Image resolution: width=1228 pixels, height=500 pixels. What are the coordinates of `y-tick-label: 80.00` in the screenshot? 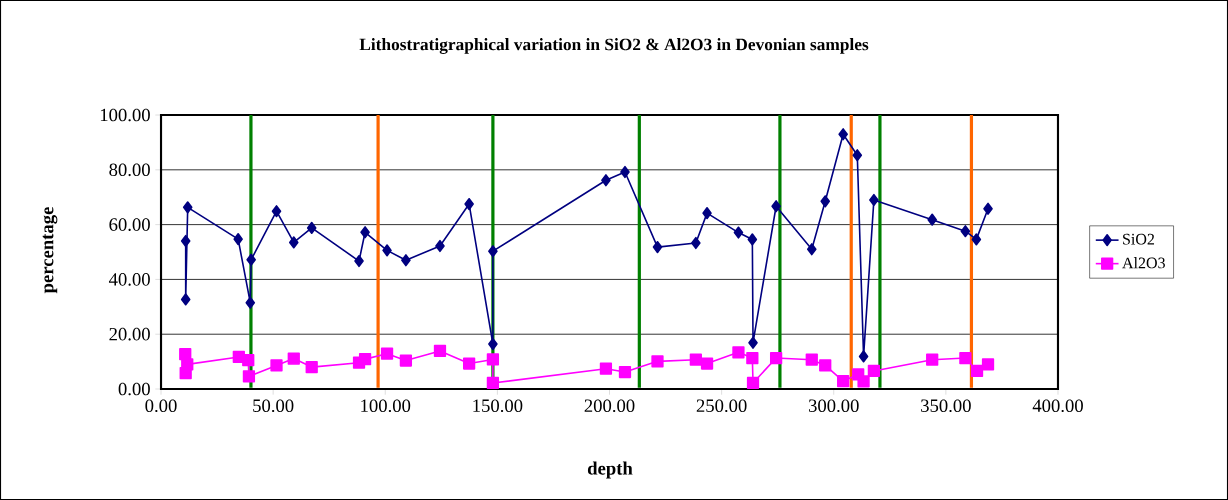 It's located at (129, 170).